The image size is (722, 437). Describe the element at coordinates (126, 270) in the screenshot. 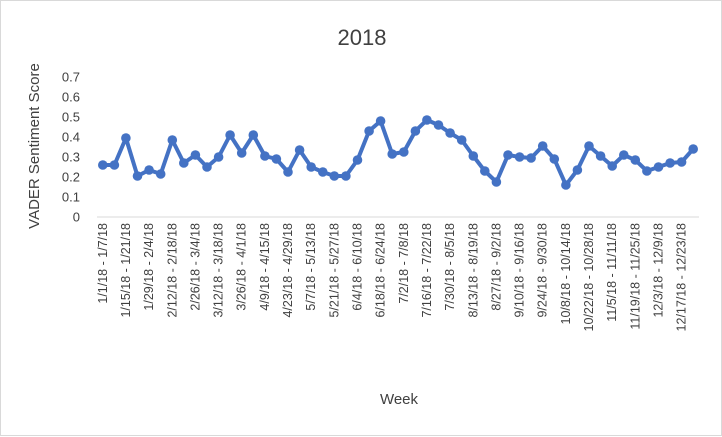

I see `x-tick-label: 1/15/18 - 1/21/18` at that location.